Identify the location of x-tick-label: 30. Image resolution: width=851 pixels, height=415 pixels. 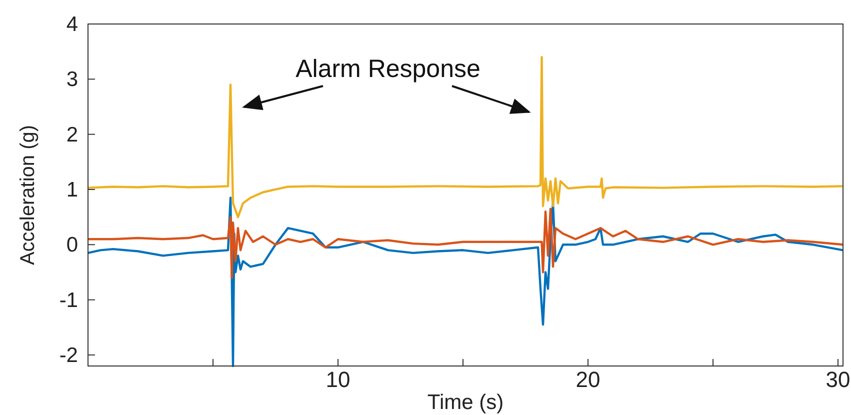
(838, 379).